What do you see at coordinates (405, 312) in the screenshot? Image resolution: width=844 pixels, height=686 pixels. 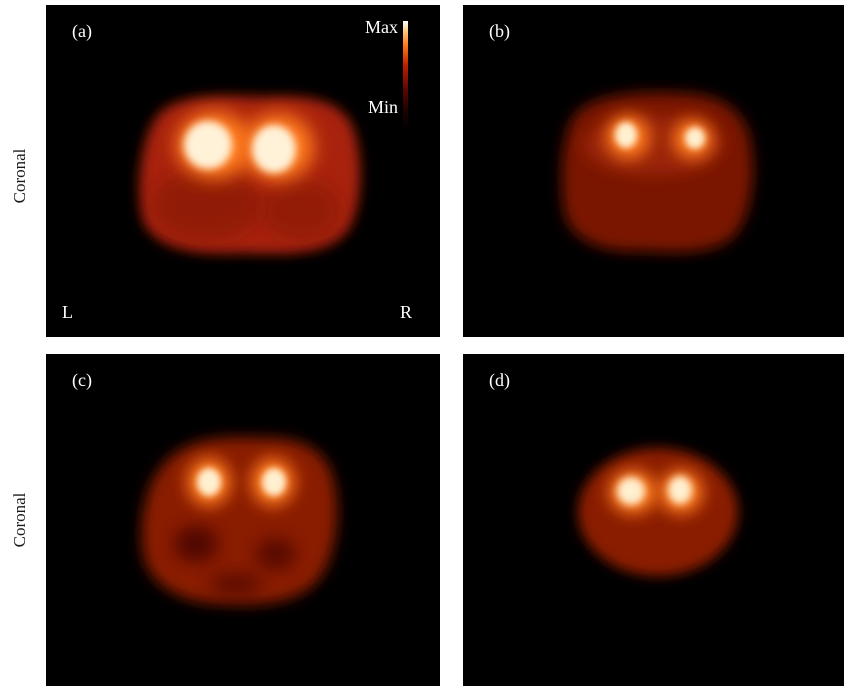 I see `orientation-right-label: R` at bounding box center [405, 312].